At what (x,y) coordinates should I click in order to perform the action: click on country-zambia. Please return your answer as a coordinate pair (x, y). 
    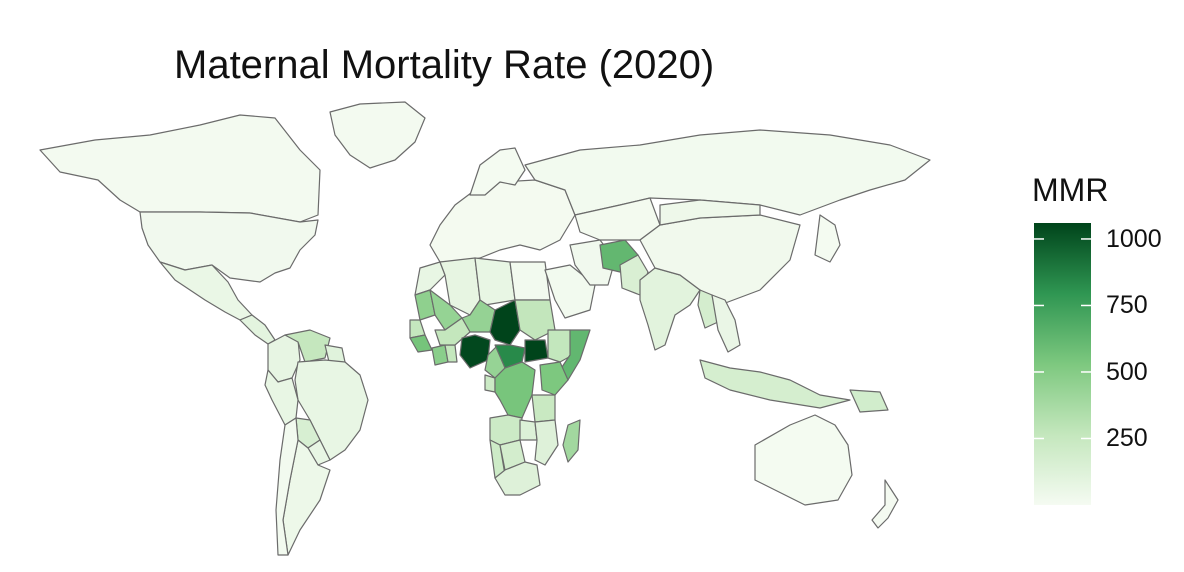
    Looking at the image, I should click on (528, 430).